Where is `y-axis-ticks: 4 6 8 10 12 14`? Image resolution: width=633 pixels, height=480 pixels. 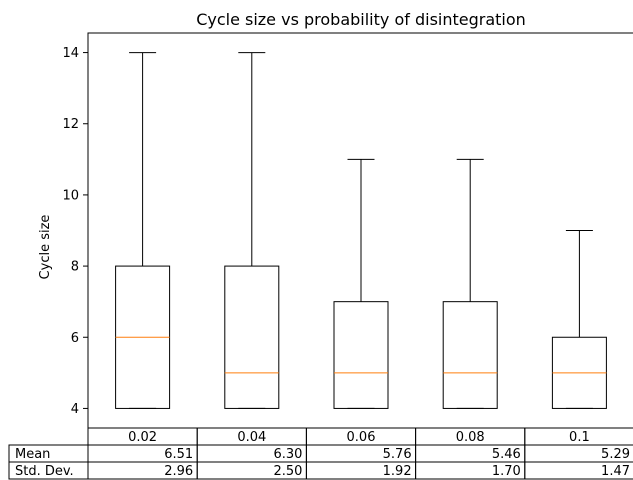 y-axis-ticks: 4 6 8 10 12 14 is located at coordinates (75, 231).